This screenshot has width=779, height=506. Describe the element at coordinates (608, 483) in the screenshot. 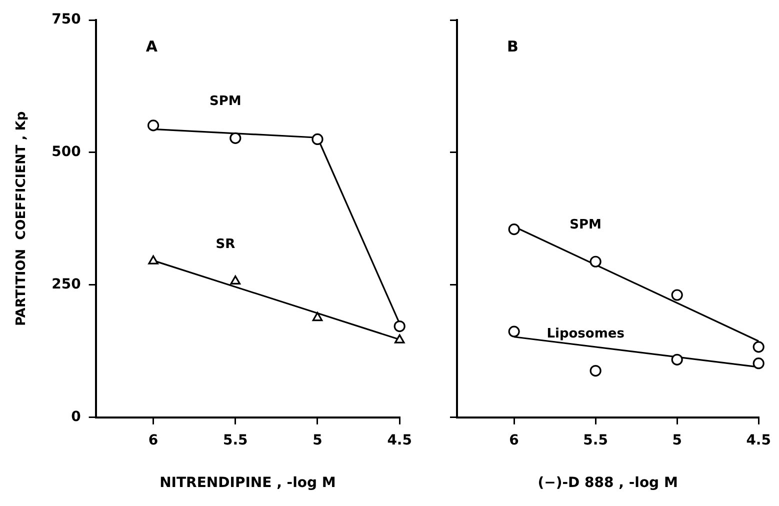

I see `x-axis-title: (−)-D 888 , -log M` at that location.